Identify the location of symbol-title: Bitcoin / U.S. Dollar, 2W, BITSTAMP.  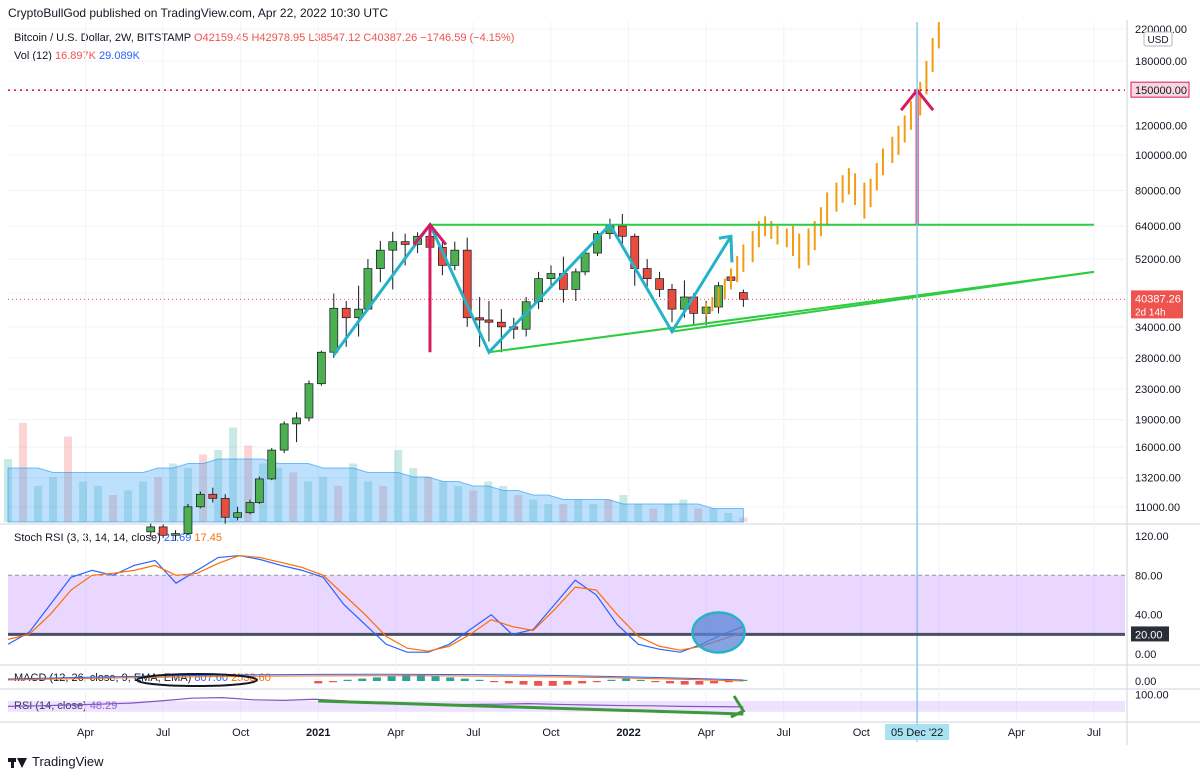
(102, 38).